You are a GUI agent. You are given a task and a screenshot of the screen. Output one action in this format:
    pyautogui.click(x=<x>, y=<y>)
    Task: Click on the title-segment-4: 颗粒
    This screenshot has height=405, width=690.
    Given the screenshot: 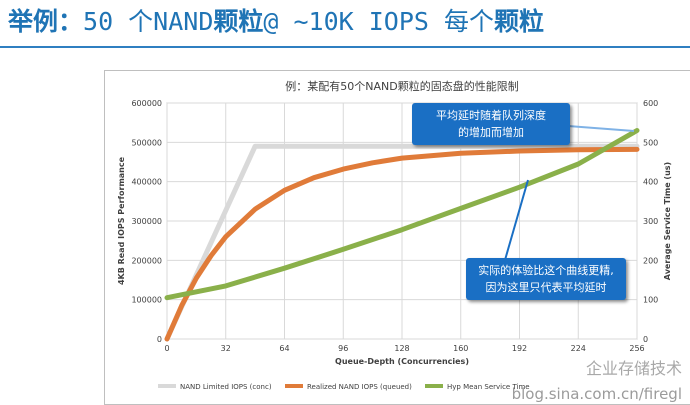 What is the action you would take?
    pyautogui.click(x=519, y=21)
    